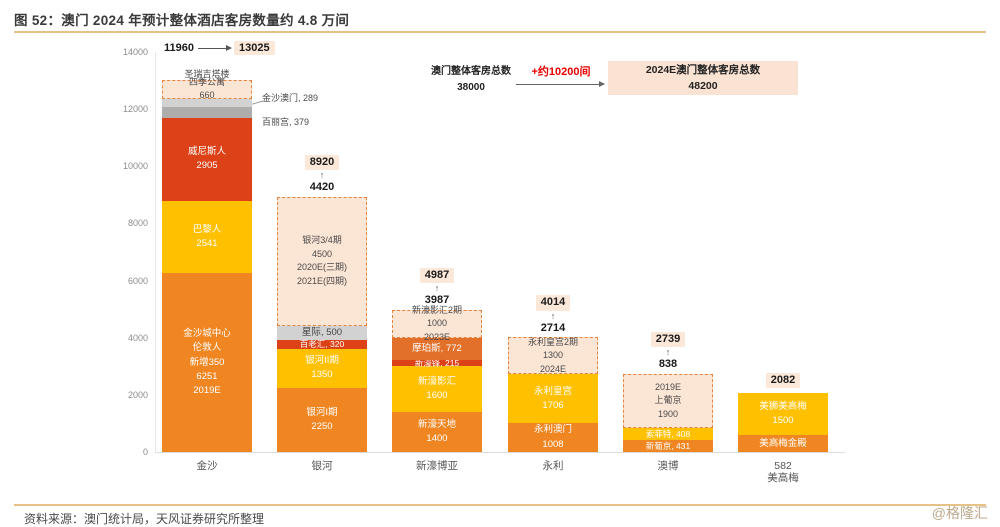 The width and height of the screenshot is (1000, 527). I want to click on category-label: 永利, so click(553, 466).